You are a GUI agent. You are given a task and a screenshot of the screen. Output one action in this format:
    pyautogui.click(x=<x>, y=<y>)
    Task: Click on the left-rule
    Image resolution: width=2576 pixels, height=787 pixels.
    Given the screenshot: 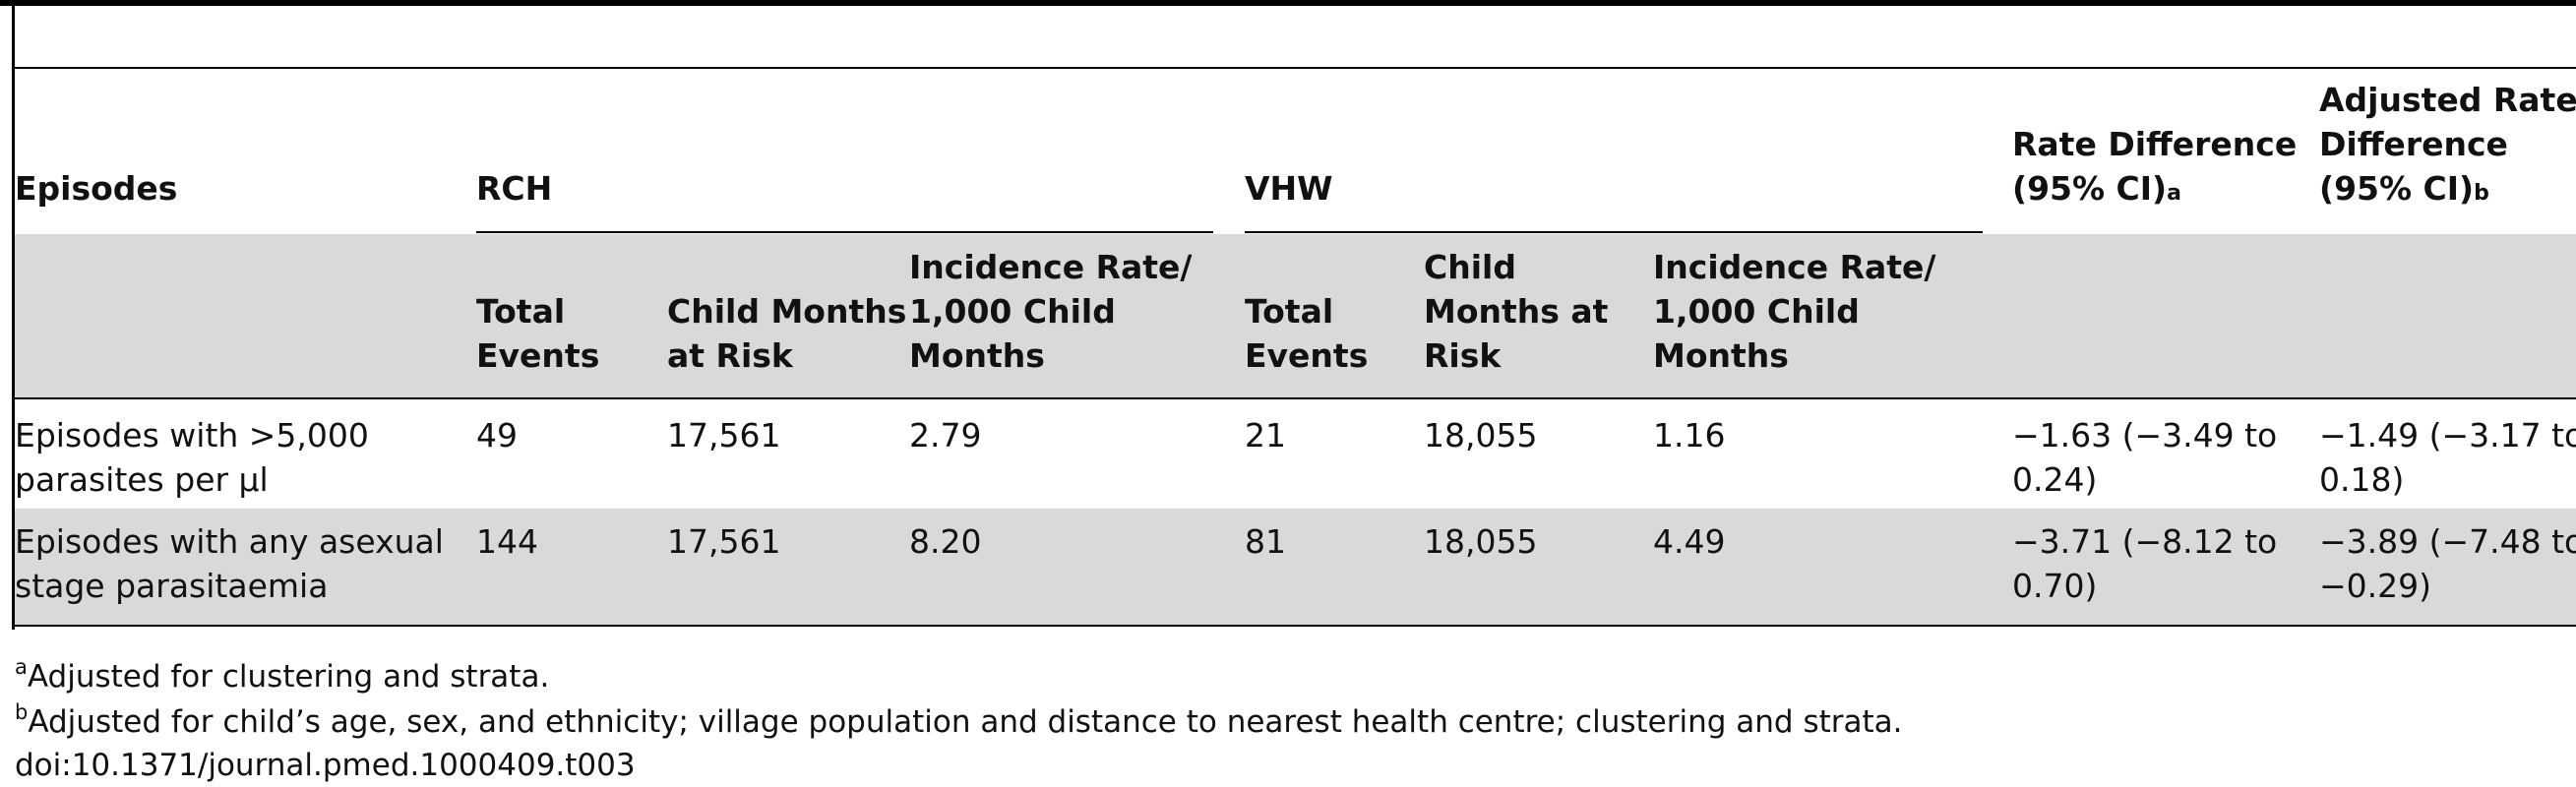 What is the action you would take?
    pyautogui.click(x=13, y=315)
    